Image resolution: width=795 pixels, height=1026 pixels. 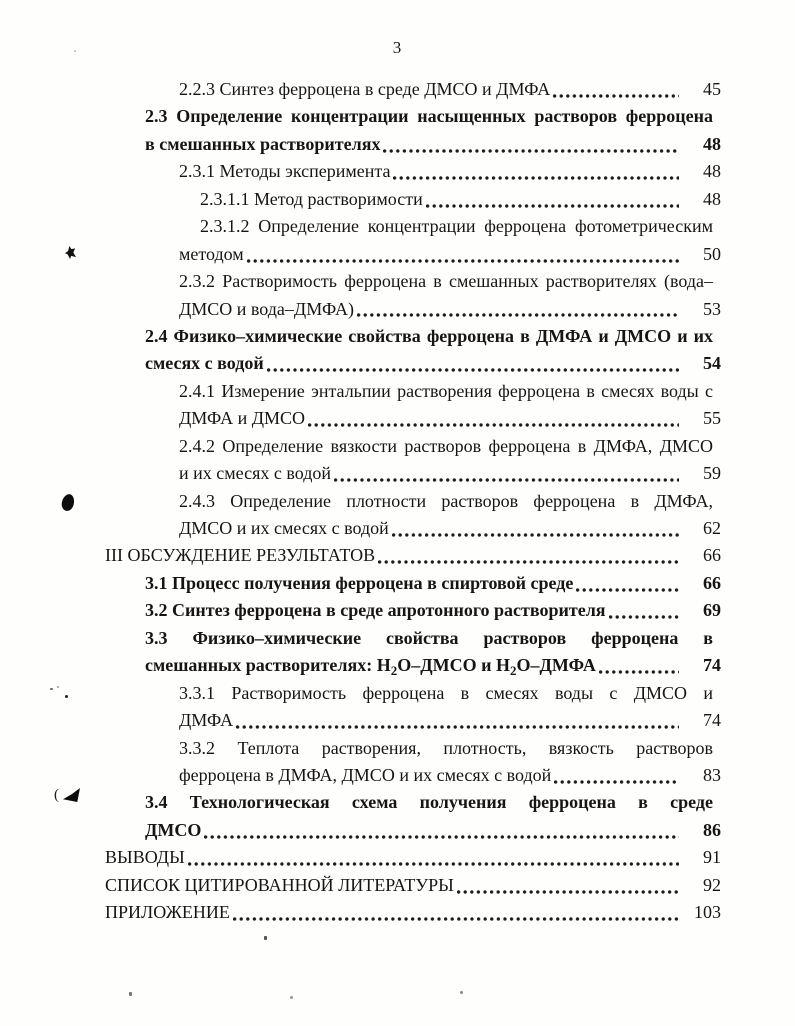 I want to click on toc-page-number: 54, so click(x=712, y=363).